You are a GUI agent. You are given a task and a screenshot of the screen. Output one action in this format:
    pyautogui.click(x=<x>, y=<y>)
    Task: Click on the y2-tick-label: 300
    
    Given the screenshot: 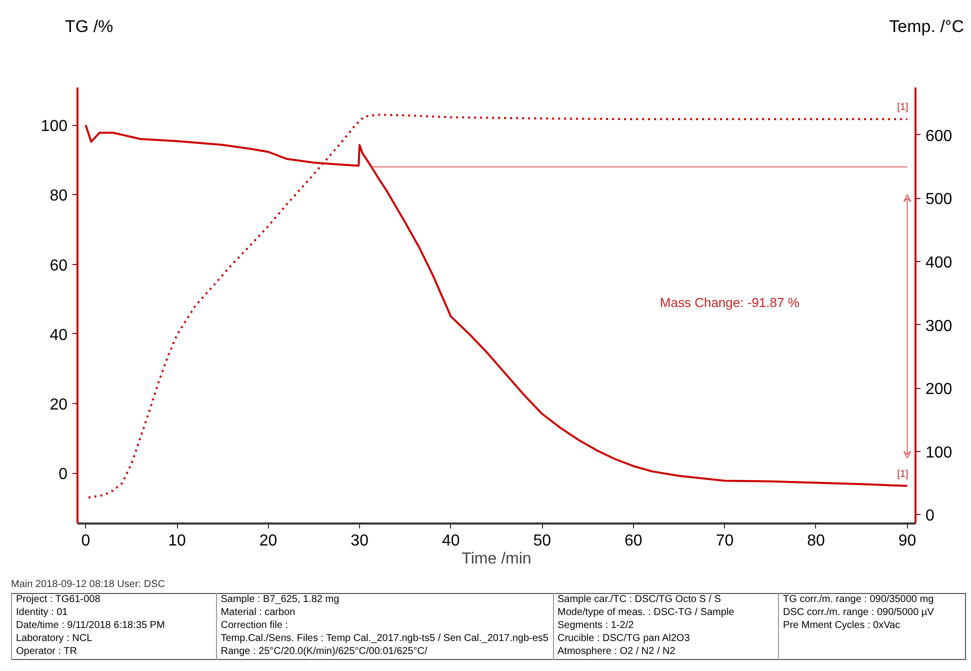 What is the action you would take?
    pyautogui.click(x=939, y=326)
    